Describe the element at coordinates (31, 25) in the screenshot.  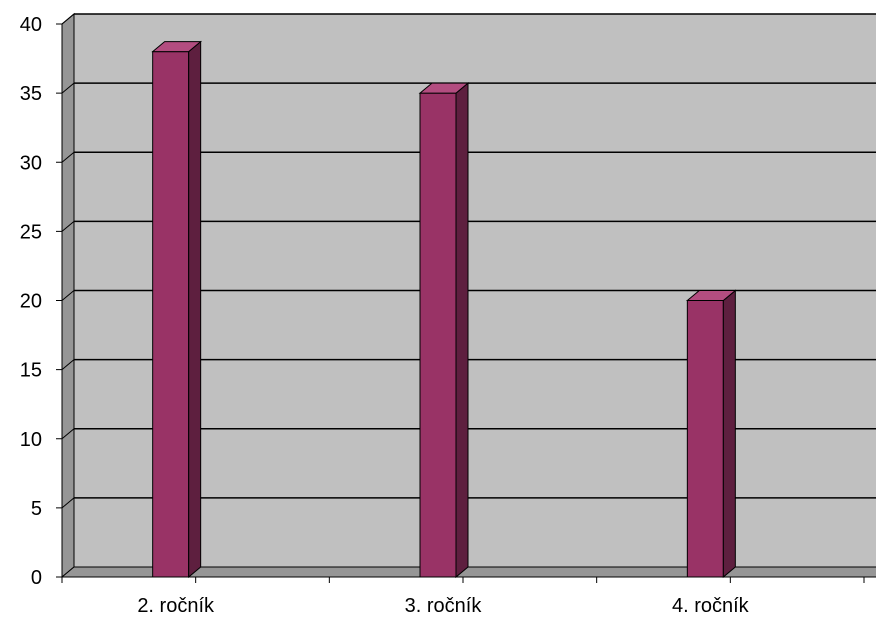
I see `y-tick-label: 40` at that location.